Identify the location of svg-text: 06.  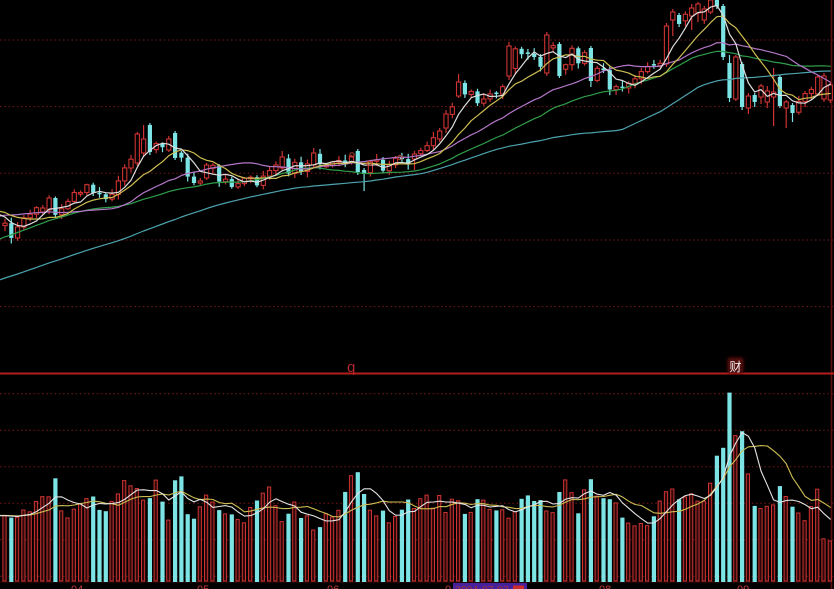
(333, 586).